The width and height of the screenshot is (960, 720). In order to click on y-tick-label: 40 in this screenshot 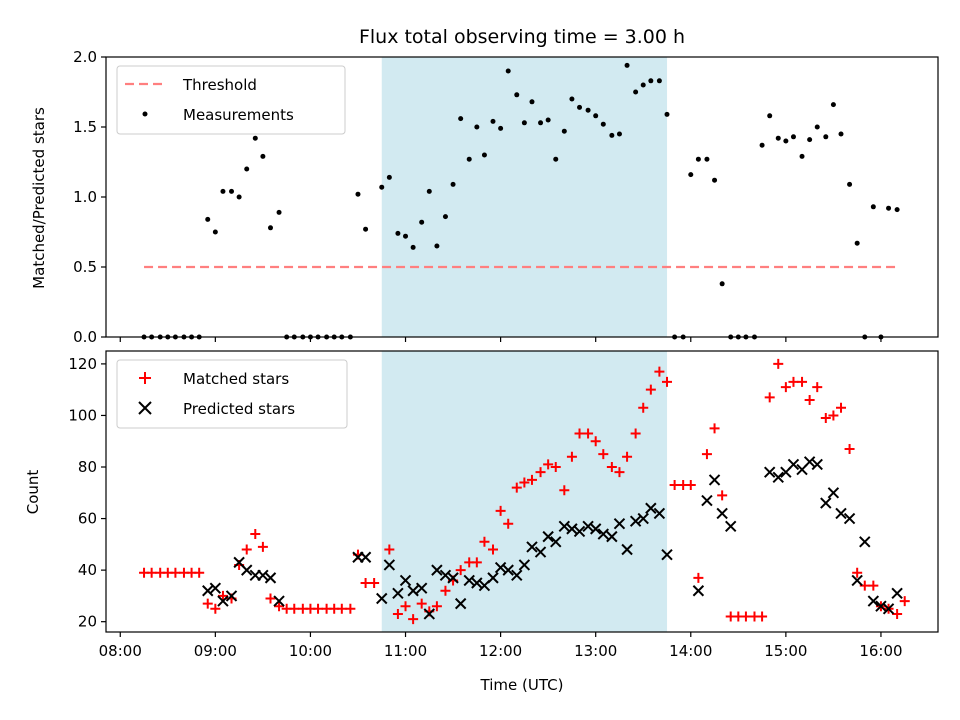, I will do `click(87, 570)`.